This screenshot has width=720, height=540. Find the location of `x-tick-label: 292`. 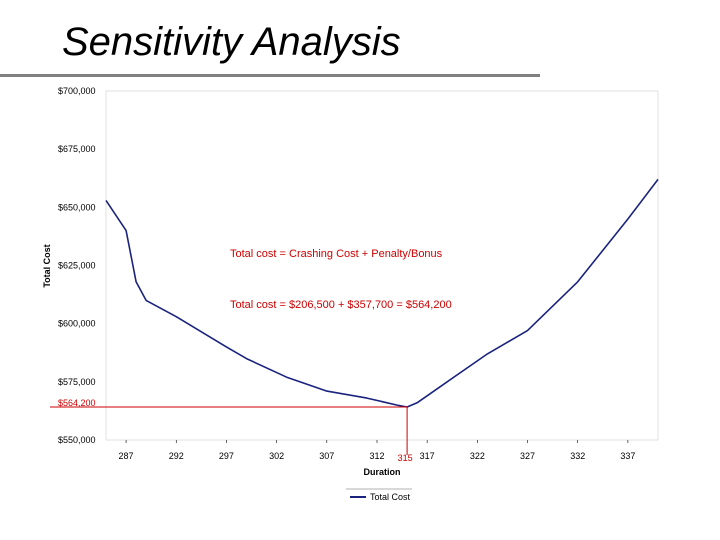

x-tick-label: 292 is located at coordinates (176, 456).